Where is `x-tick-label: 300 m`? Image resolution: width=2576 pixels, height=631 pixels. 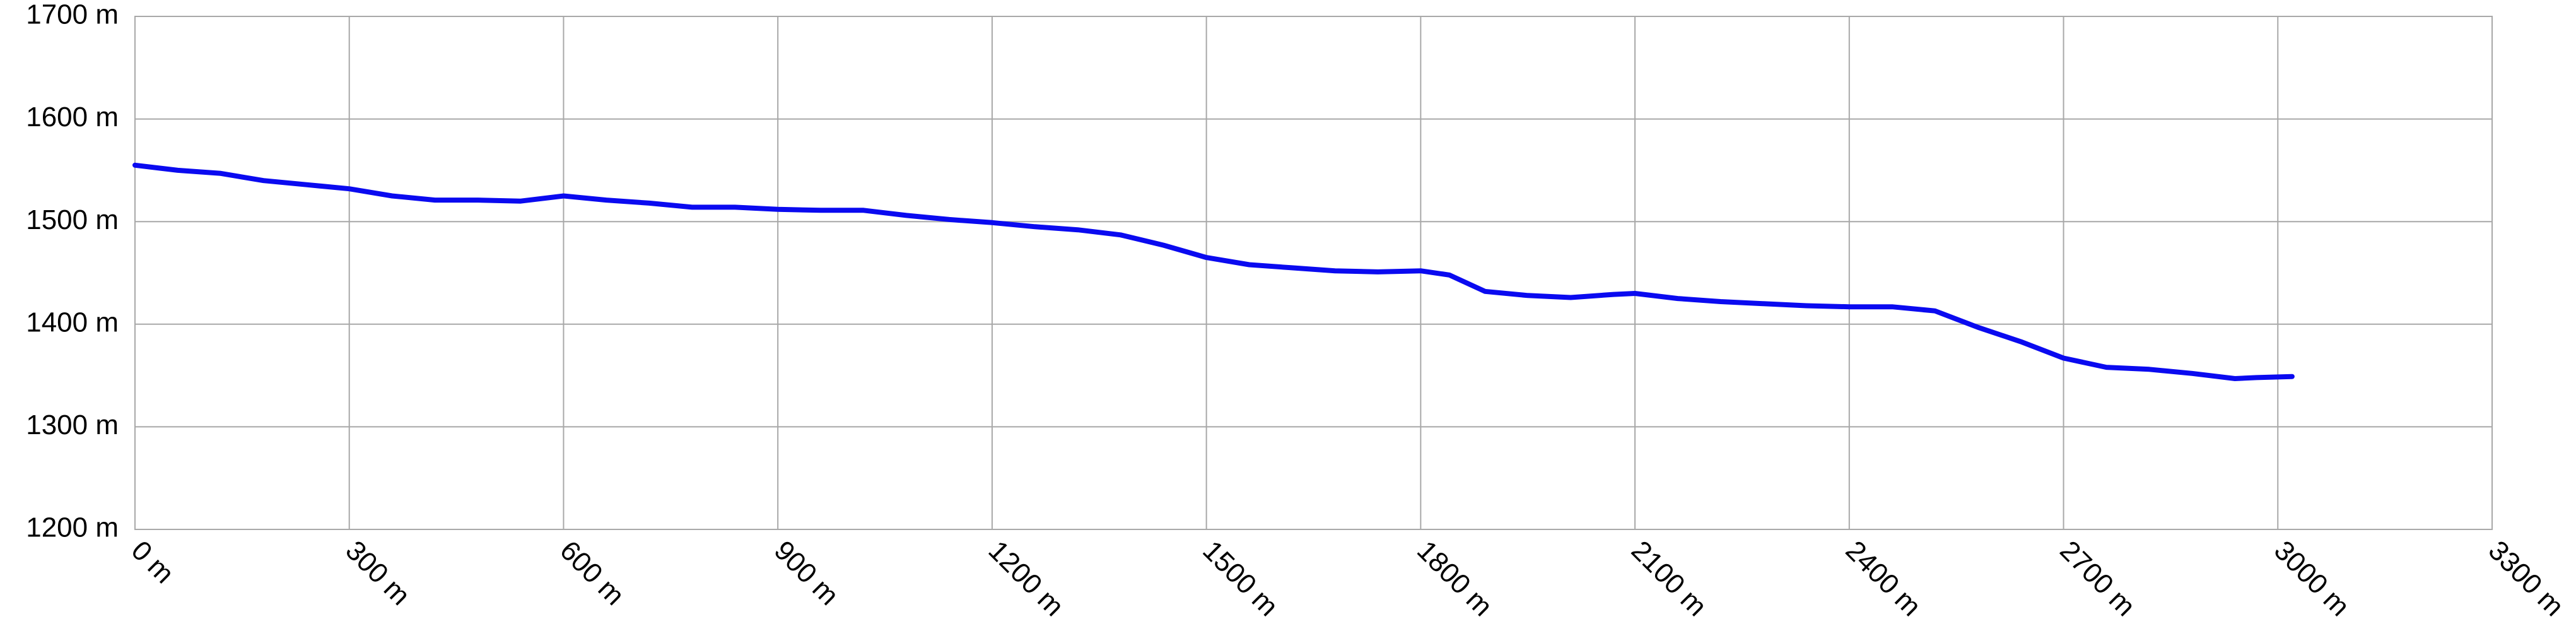
x-tick-label: 300 m is located at coordinates (377, 573).